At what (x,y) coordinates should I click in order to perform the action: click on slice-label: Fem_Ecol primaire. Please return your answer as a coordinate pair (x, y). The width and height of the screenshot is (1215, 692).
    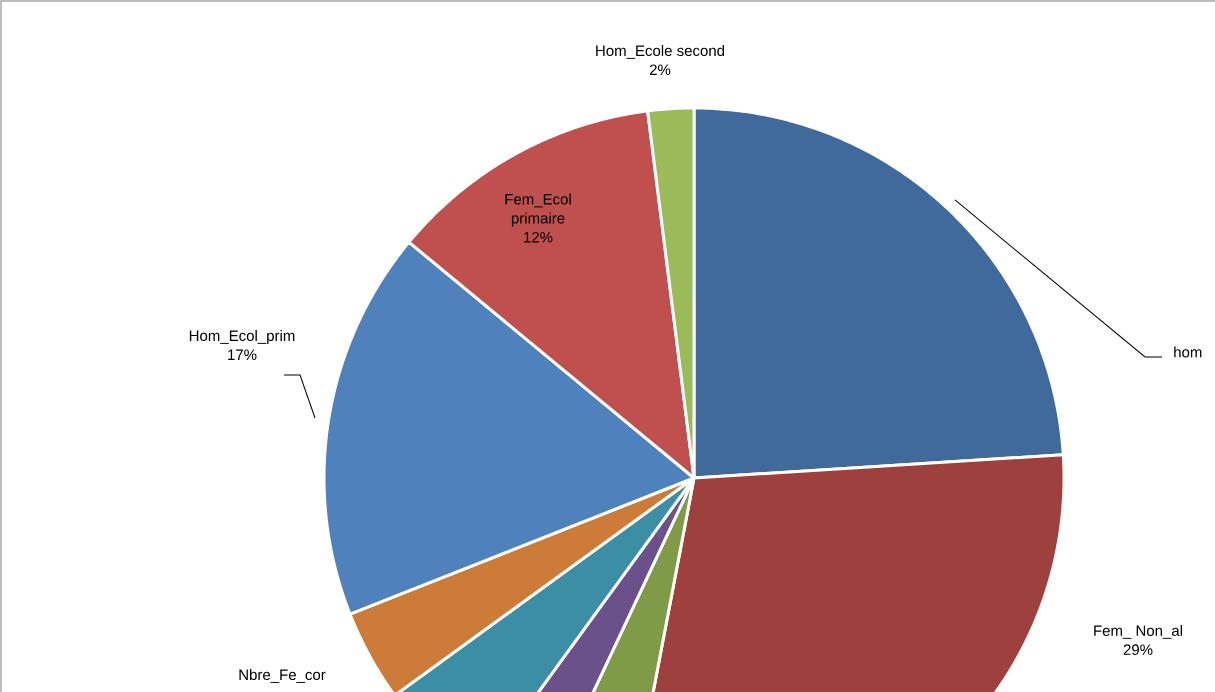
    Looking at the image, I should click on (538, 210).